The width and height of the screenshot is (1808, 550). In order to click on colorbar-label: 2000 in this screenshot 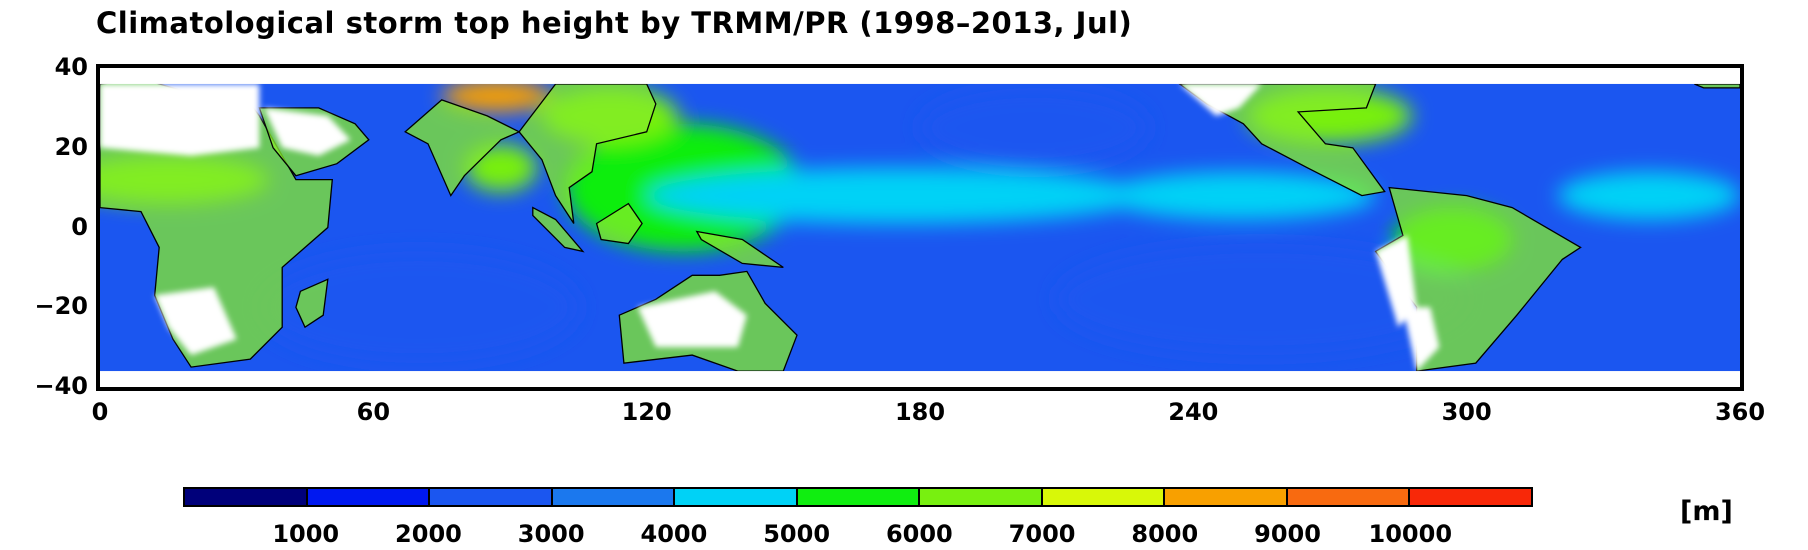, I will do `click(428, 534)`.